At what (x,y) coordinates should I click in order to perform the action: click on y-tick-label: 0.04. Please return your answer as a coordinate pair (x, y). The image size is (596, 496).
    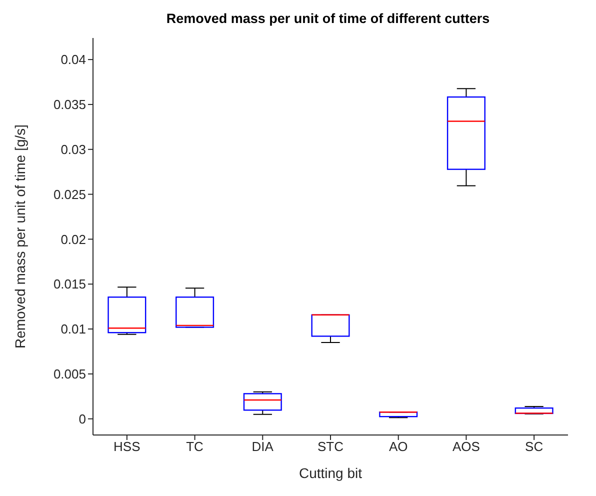
    Looking at the image, I should click on (73, 60).